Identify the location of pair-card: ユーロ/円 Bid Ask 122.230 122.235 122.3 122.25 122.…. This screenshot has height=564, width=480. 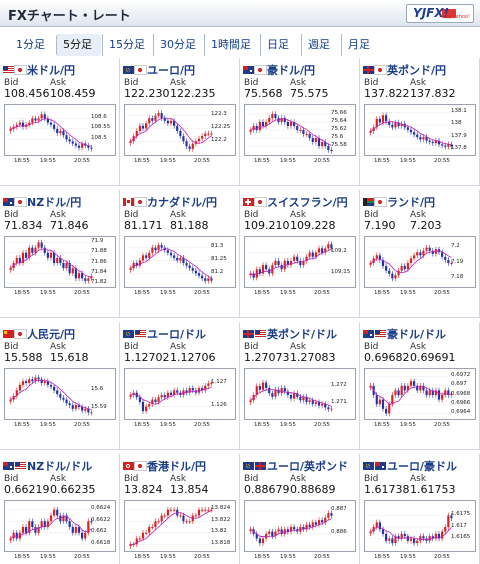
(180, 122).